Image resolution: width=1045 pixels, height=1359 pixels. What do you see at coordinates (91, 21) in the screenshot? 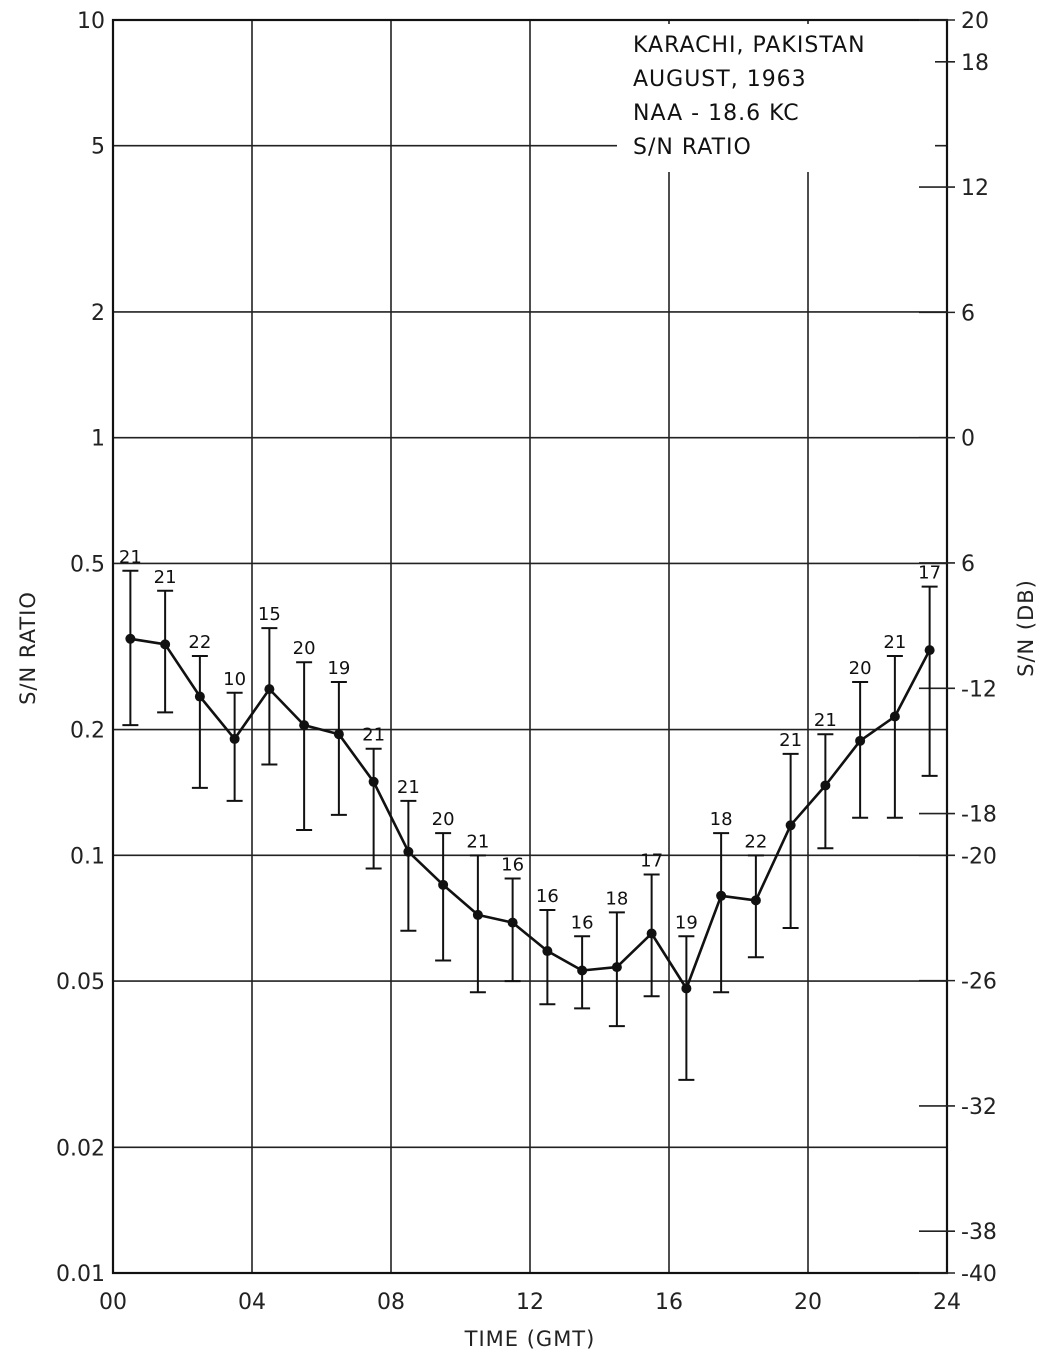
I see `y-tick-label: 10` at bounding box center [91, 21].